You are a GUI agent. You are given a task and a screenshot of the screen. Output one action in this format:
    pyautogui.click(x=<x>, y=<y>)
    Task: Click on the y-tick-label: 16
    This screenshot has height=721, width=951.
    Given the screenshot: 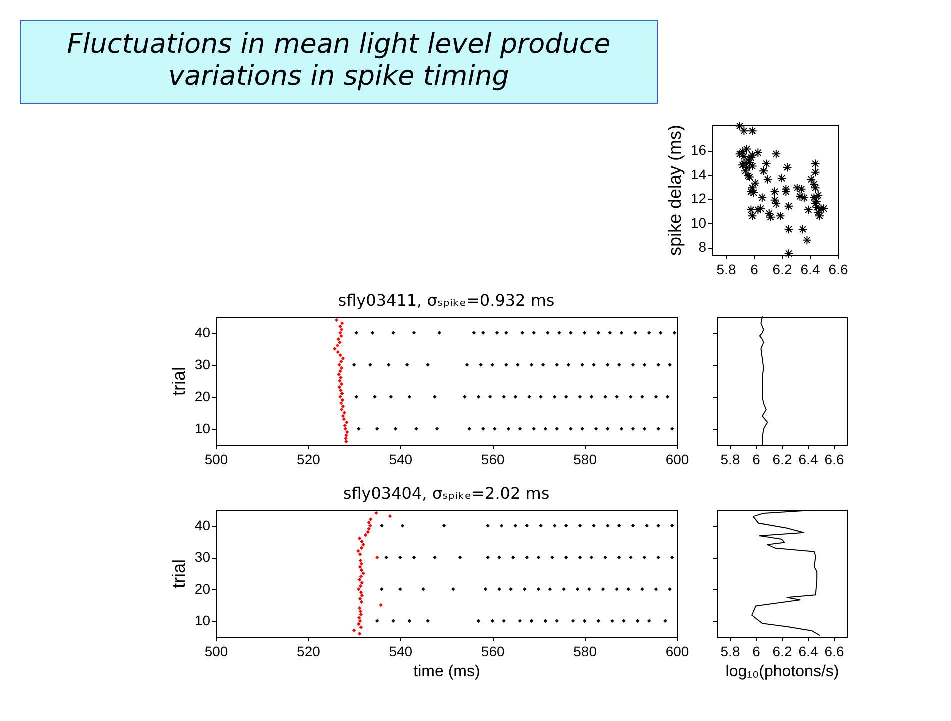 What is the action you would take?
    pyautogui.click(x=698, y=150)
    